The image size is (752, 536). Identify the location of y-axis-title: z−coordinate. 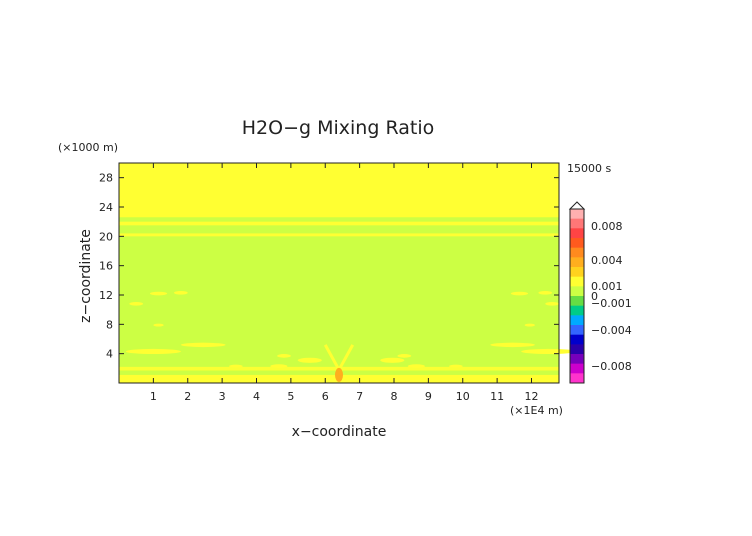
(86, 276).